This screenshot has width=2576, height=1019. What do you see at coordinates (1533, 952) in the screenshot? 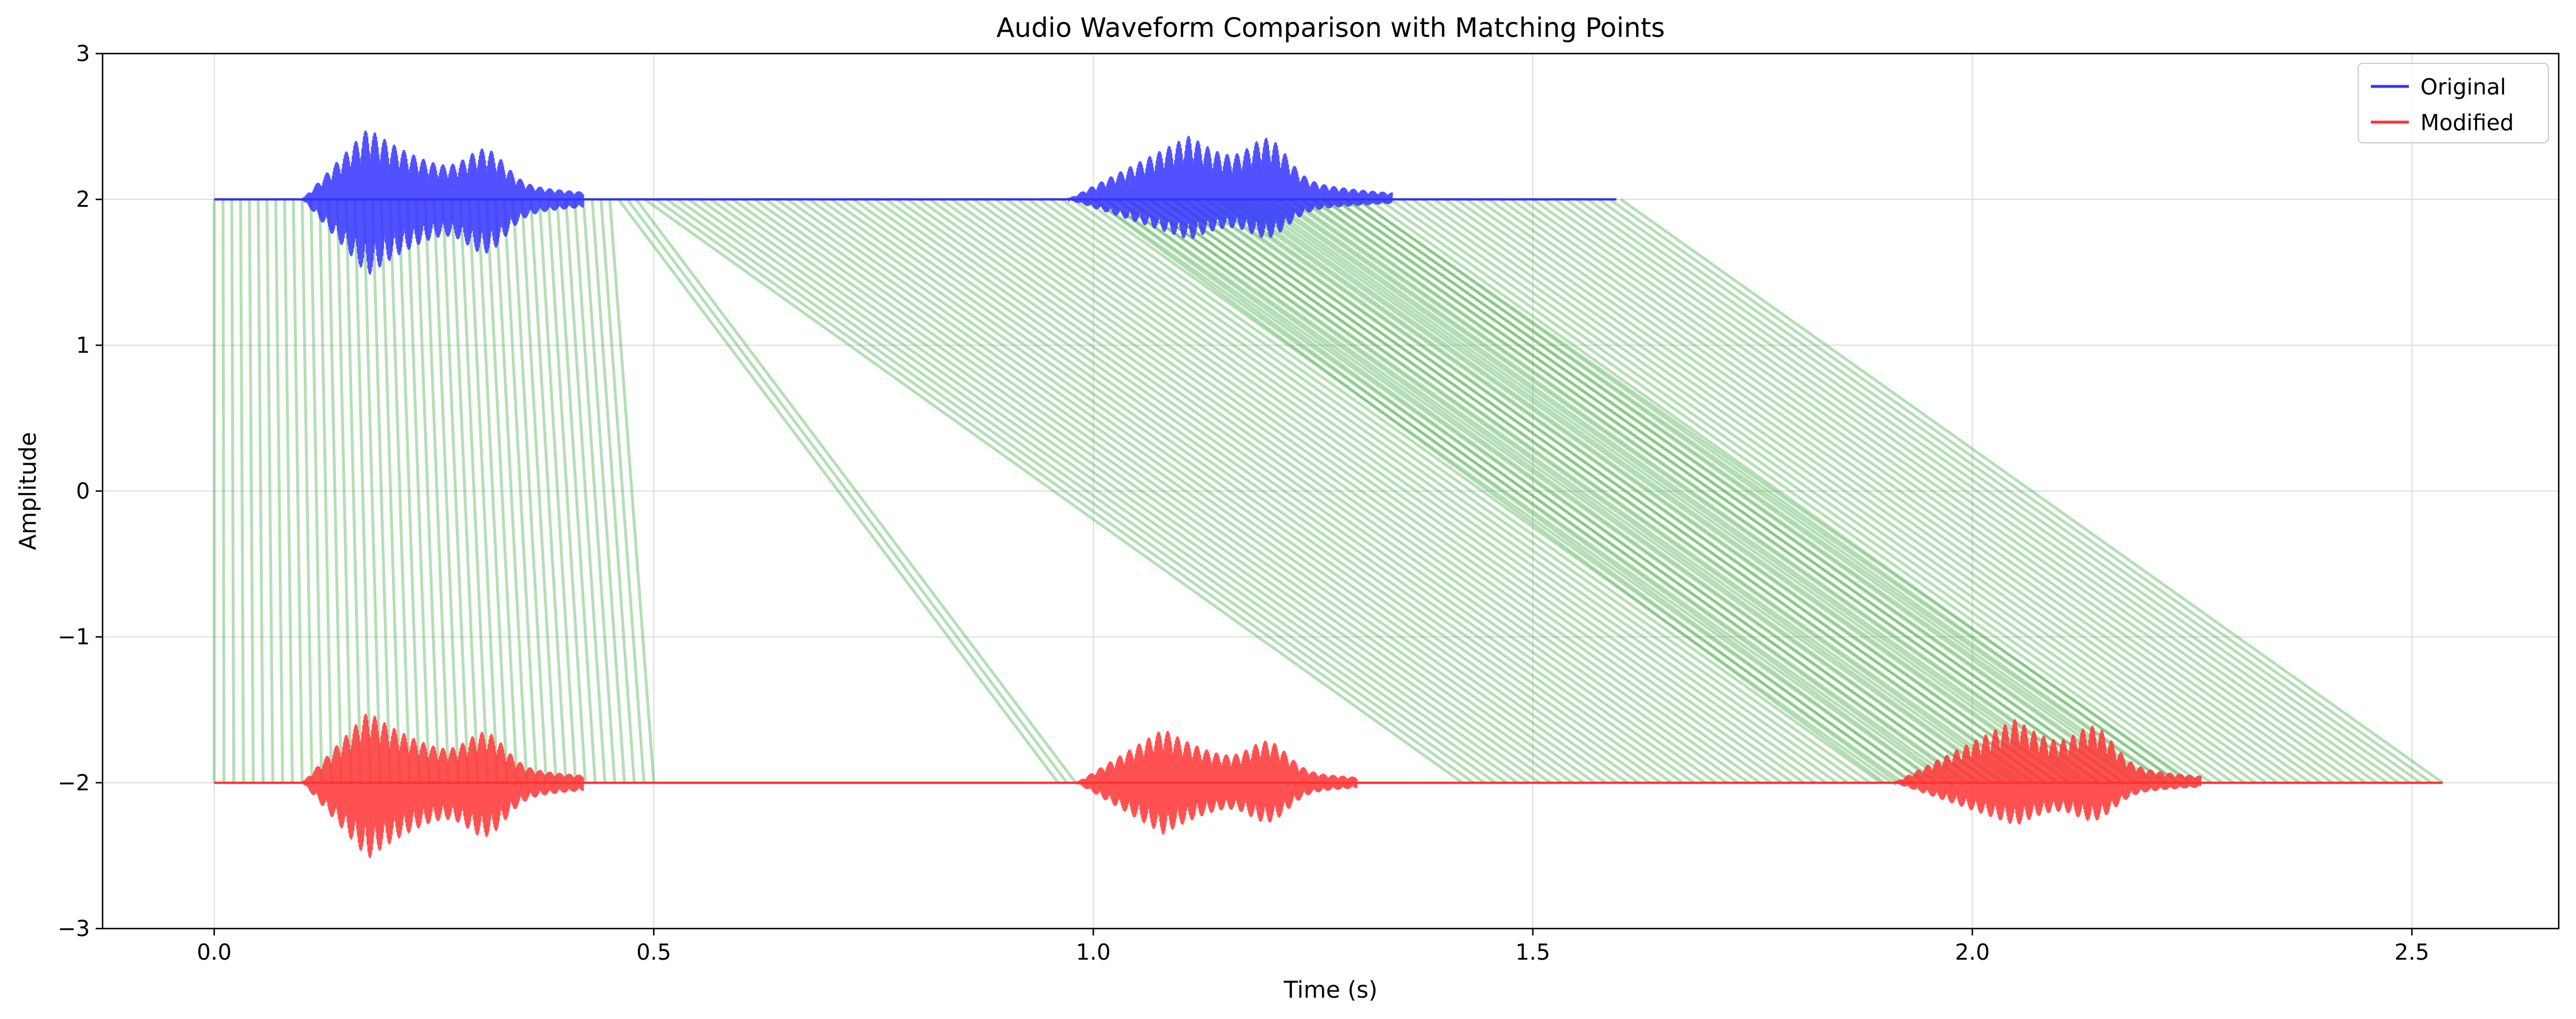
I see `x-tick-label: 1.5` at bounding box center [1533, 952].